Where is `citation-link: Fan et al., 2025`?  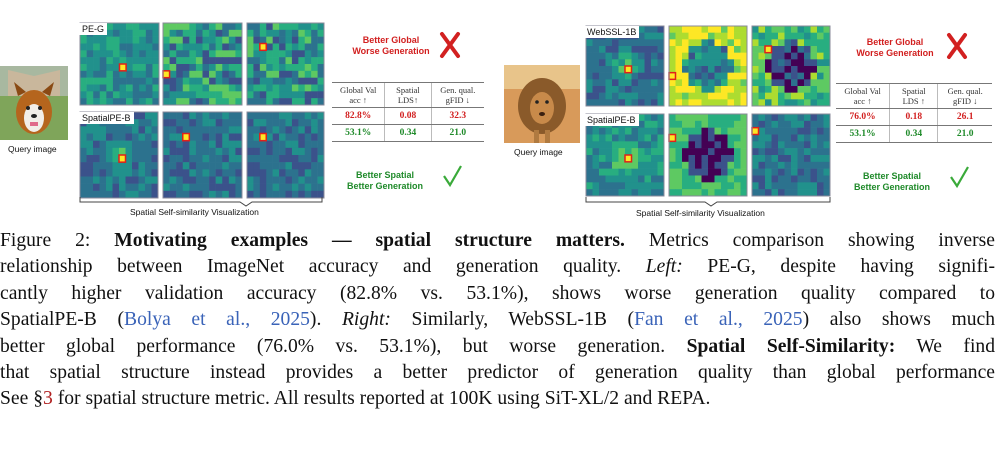 citation-link: Fan et al., 2025 is located at coordinates (718, 320).